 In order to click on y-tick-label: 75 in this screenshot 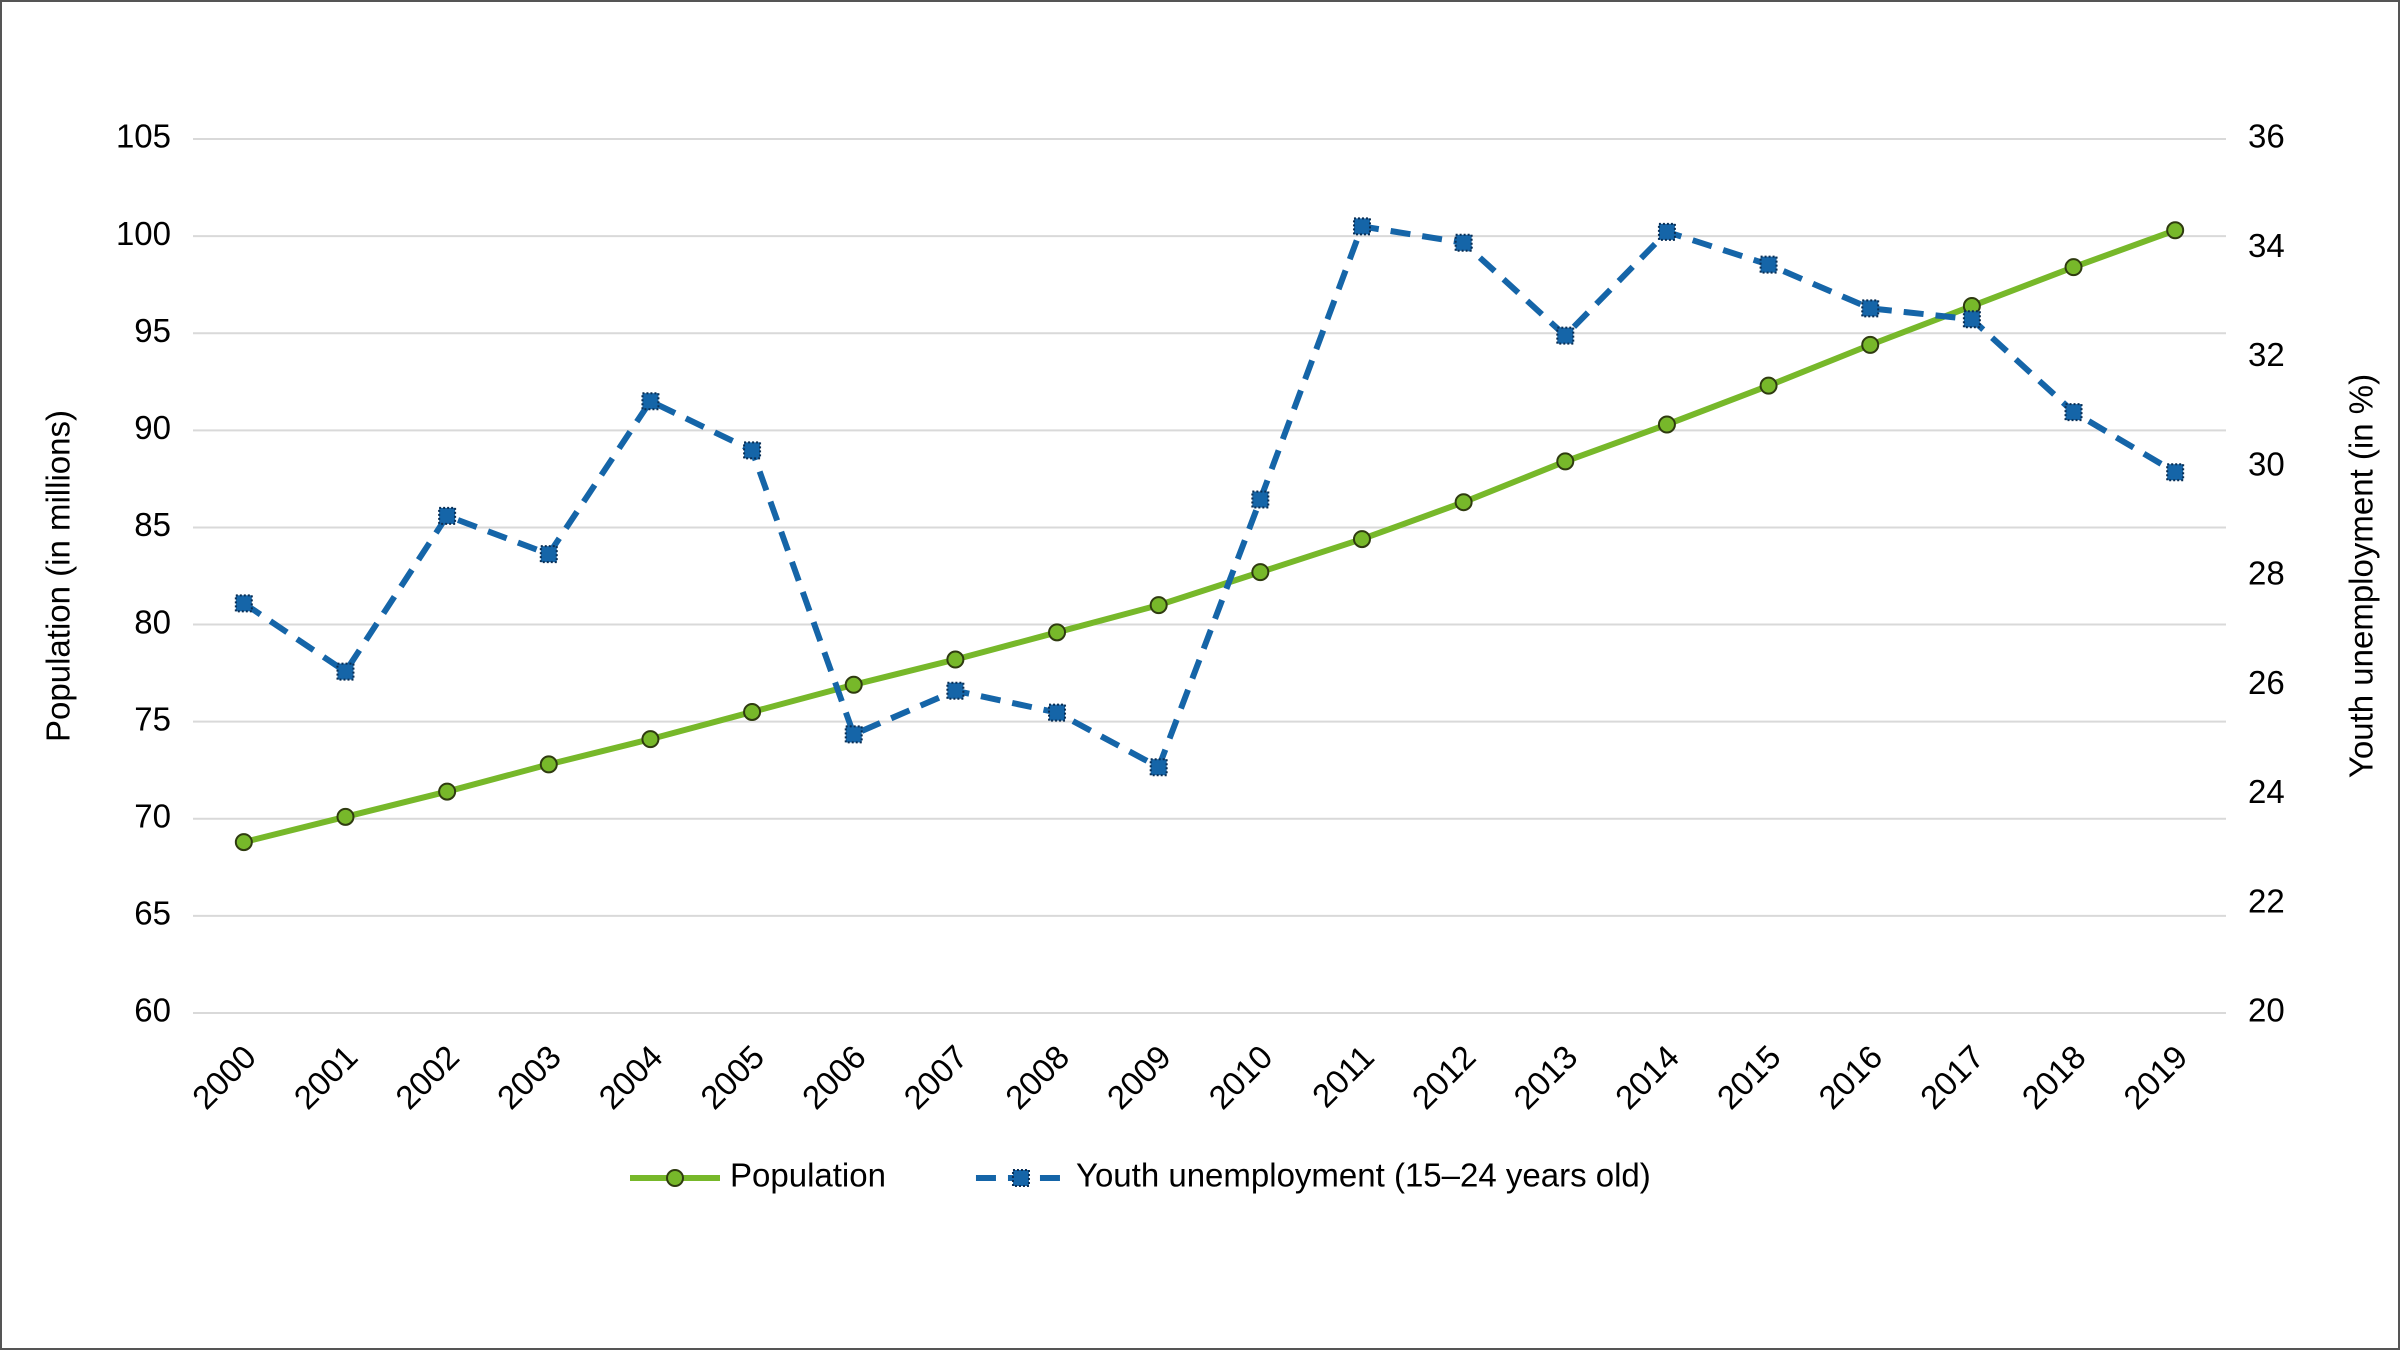, I will do `click(152, 718)`.